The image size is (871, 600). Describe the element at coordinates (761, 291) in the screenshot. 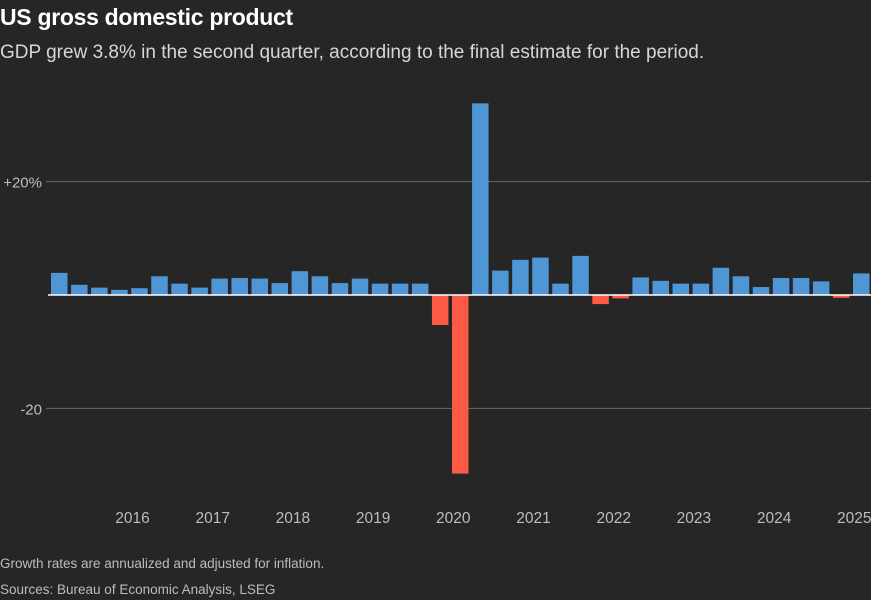

I see `bar-2024-q1` at that location.